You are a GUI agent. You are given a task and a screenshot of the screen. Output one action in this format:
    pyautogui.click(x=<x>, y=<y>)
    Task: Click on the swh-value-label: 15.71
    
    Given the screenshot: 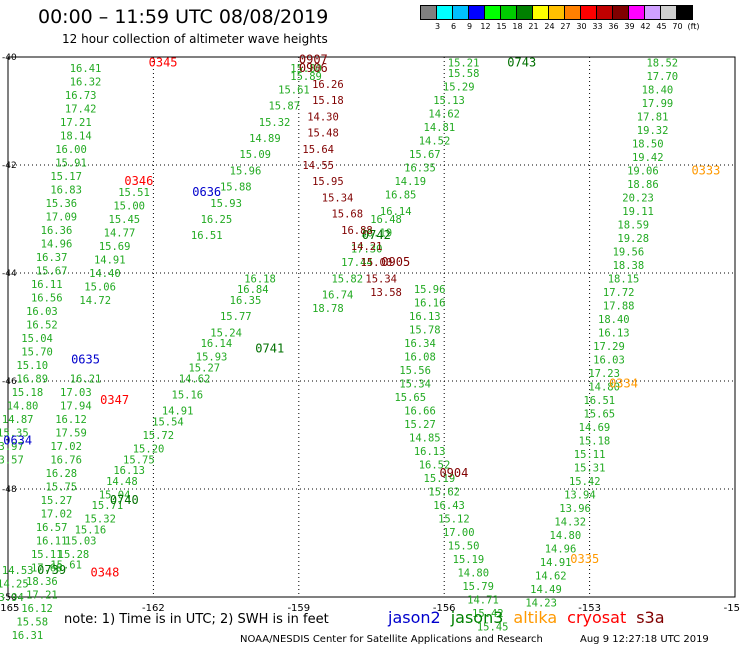 What is the action you would take?
    pyautogui.click(x=108, y=506)
    